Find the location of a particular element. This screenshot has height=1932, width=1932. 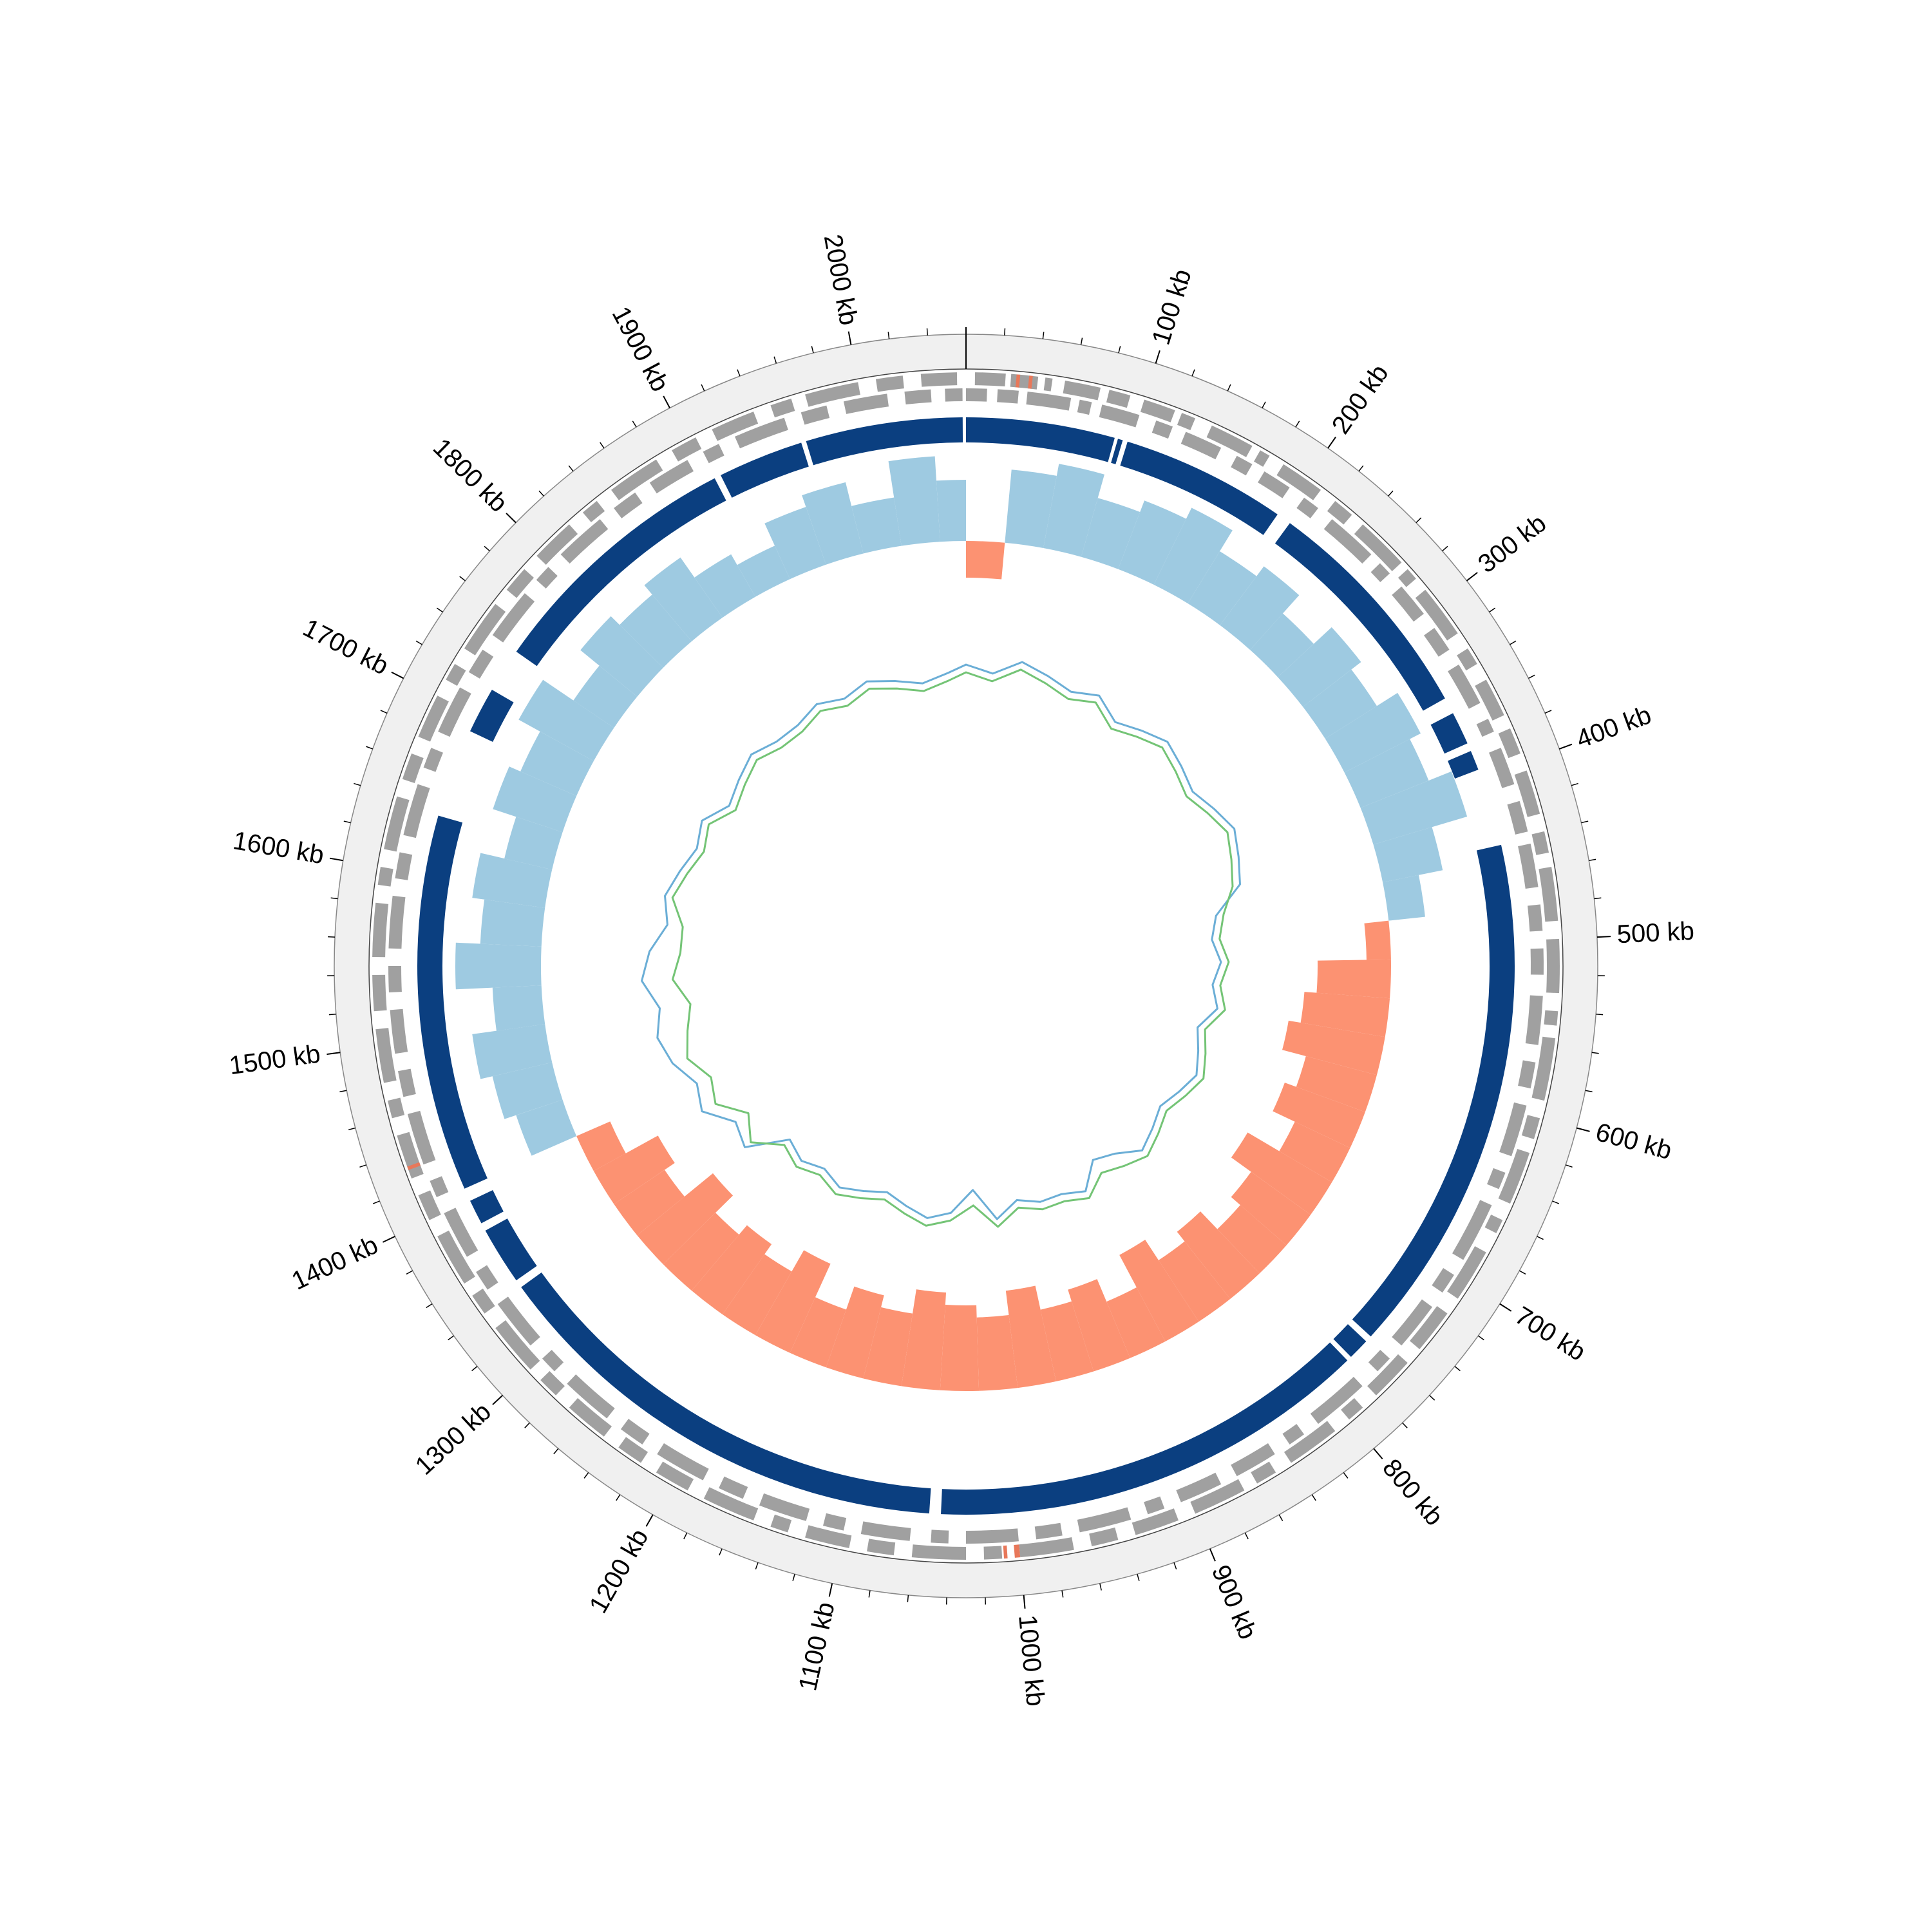

rna-feature is located at coordinates (414, 1166).